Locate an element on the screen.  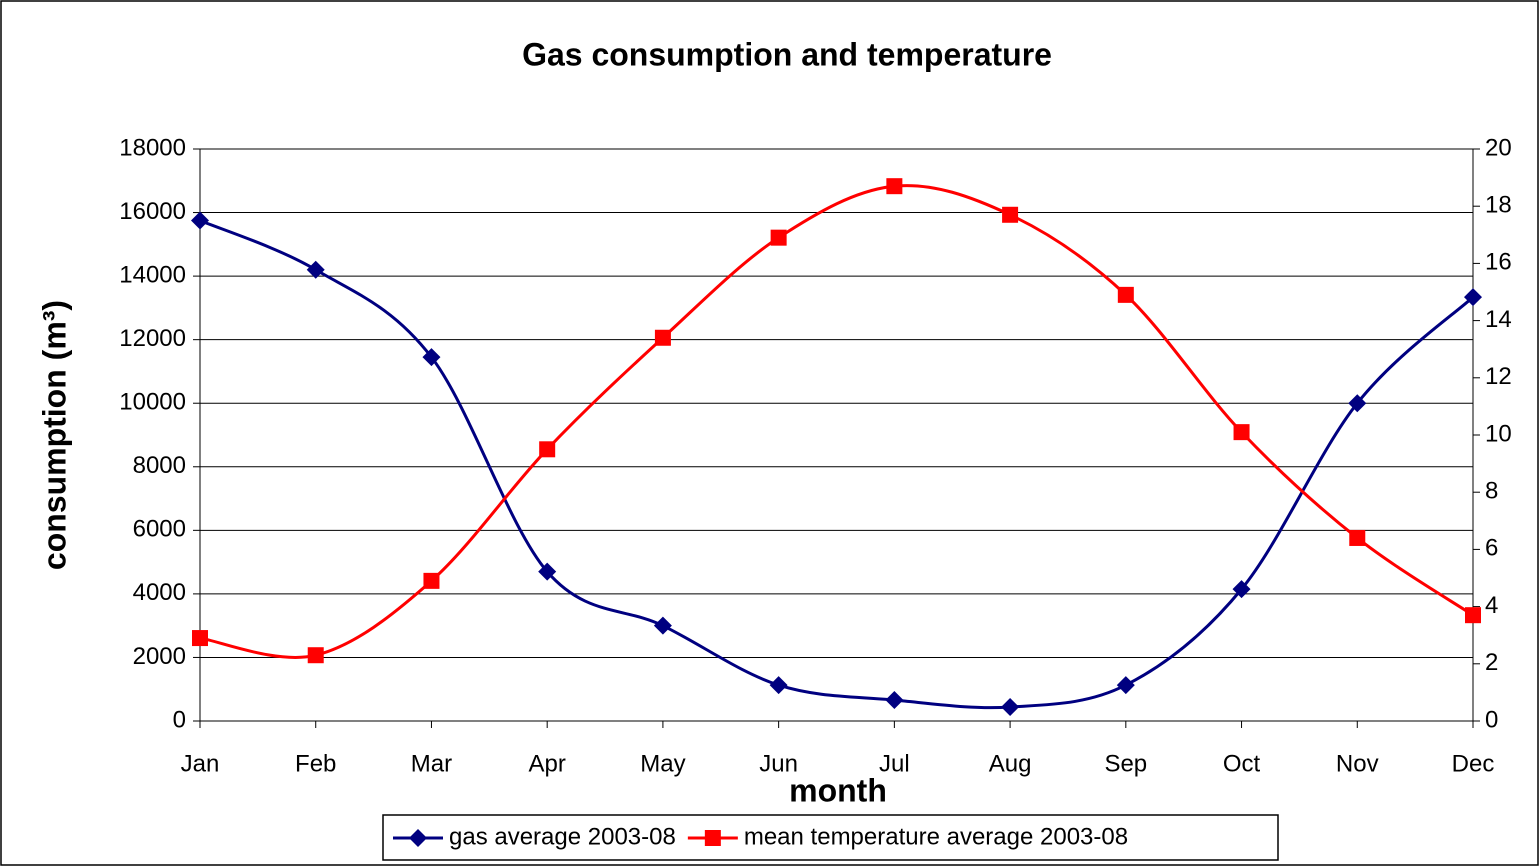
legend-box is located at coordinates (830, 837).